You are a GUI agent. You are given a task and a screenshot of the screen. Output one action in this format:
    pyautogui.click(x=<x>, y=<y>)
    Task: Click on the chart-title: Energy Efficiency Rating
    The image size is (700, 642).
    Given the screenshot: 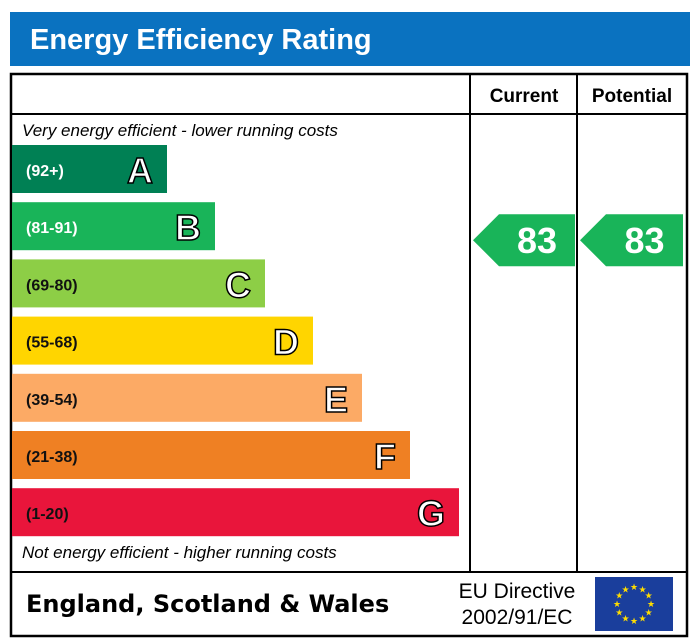 What is the action you would take?
    pyautogui.click(x=201, y=40)
    